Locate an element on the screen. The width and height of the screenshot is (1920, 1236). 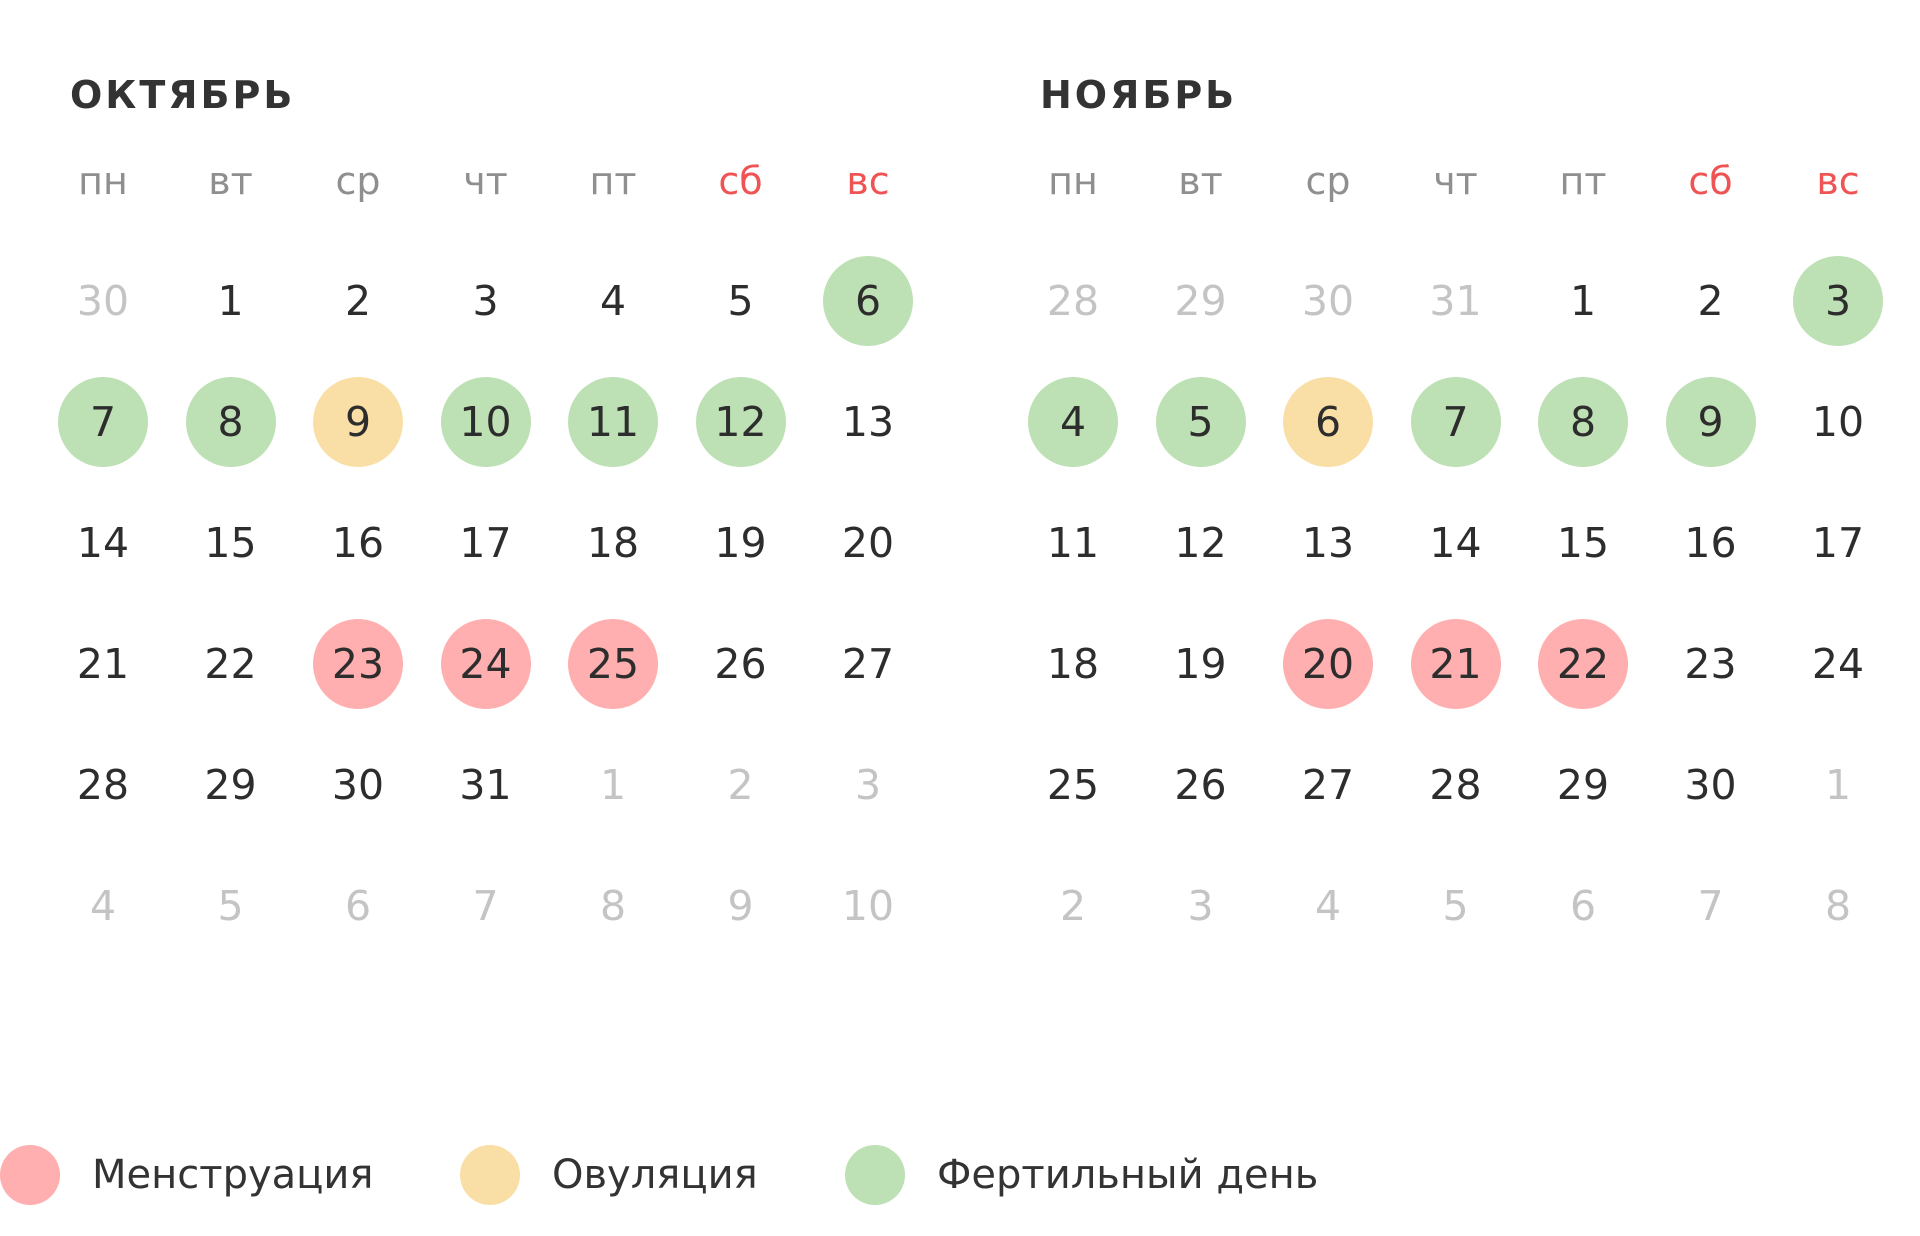
day-number: 12 is located at coordinates (1200, 543).